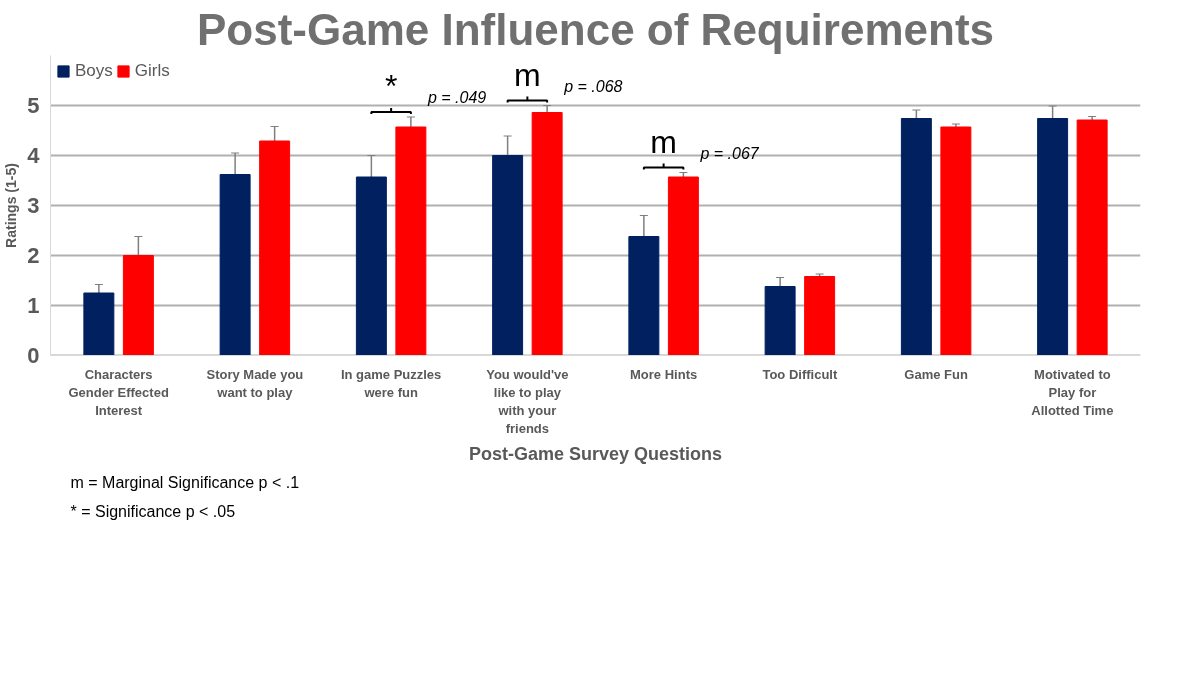 Image resolution: width=1199 pixels, height=679 pixels. I want to click on annotation: p = .067, so click(729, 153).